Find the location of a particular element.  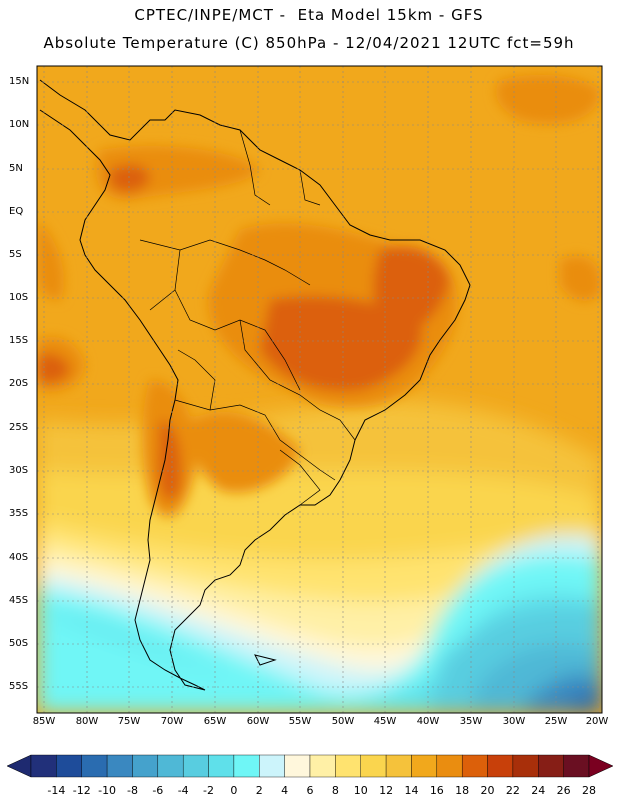

lat-label: 5N is located at coordinates (16, 168).